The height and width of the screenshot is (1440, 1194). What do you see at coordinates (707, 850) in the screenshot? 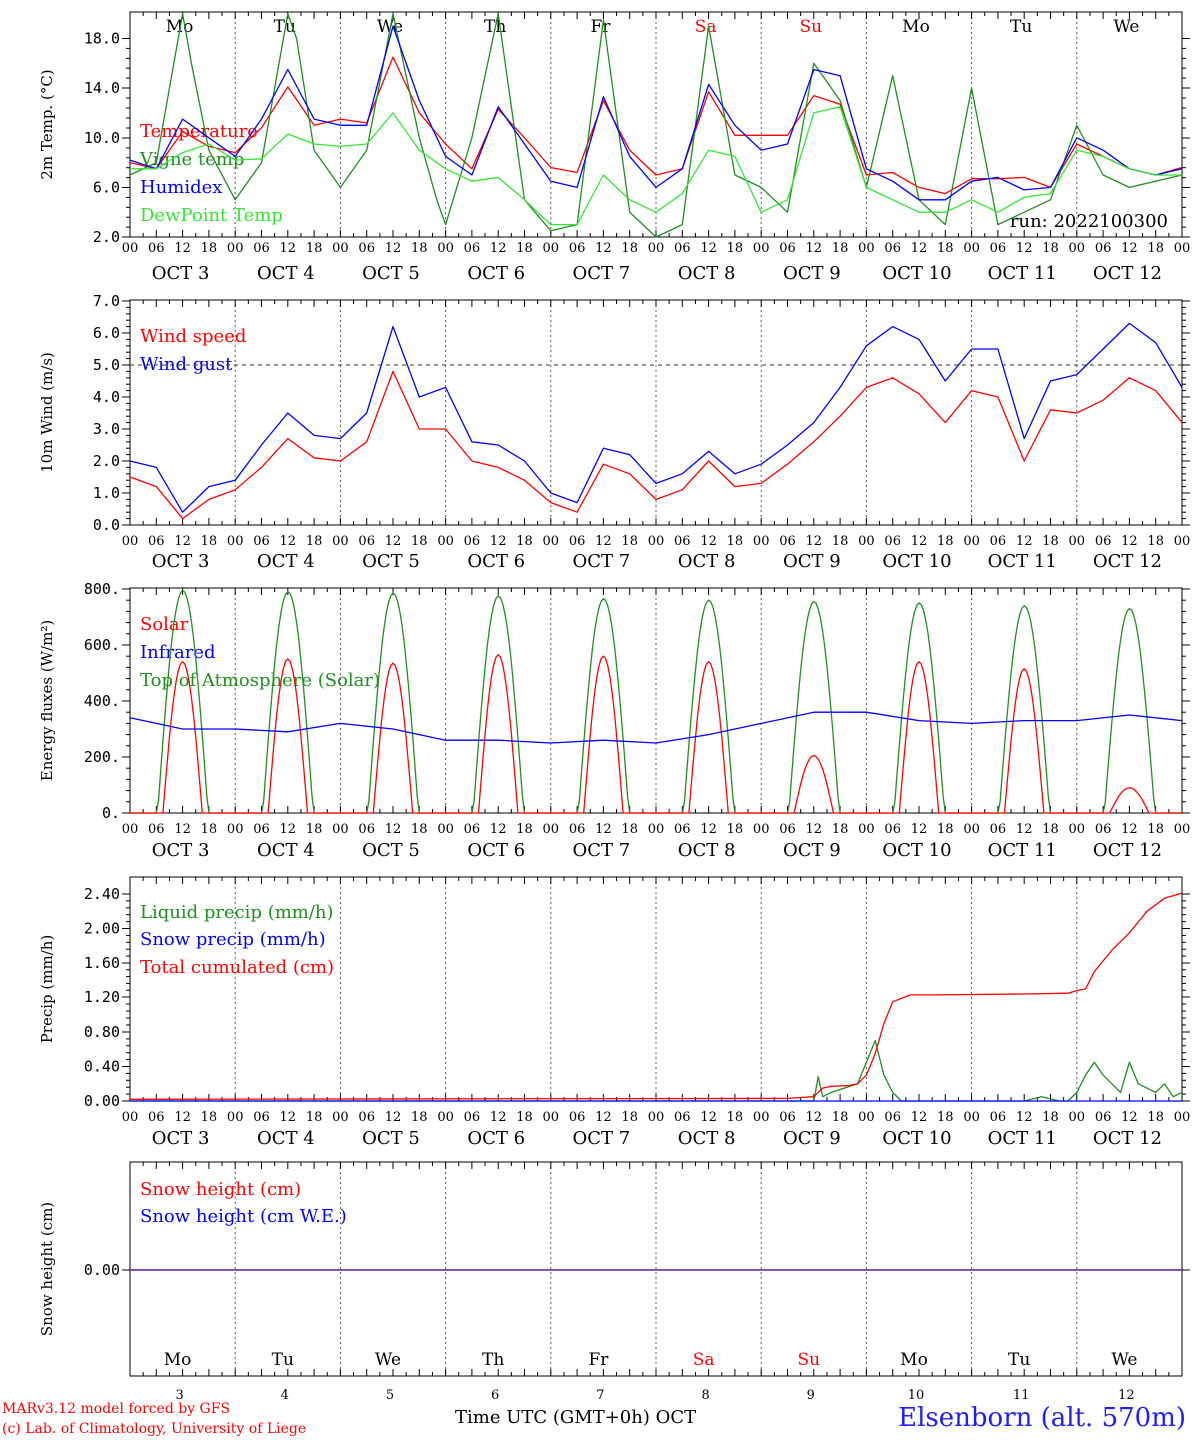
I see `energy-date-label: OCT 8` at bounding box center [707, 850].